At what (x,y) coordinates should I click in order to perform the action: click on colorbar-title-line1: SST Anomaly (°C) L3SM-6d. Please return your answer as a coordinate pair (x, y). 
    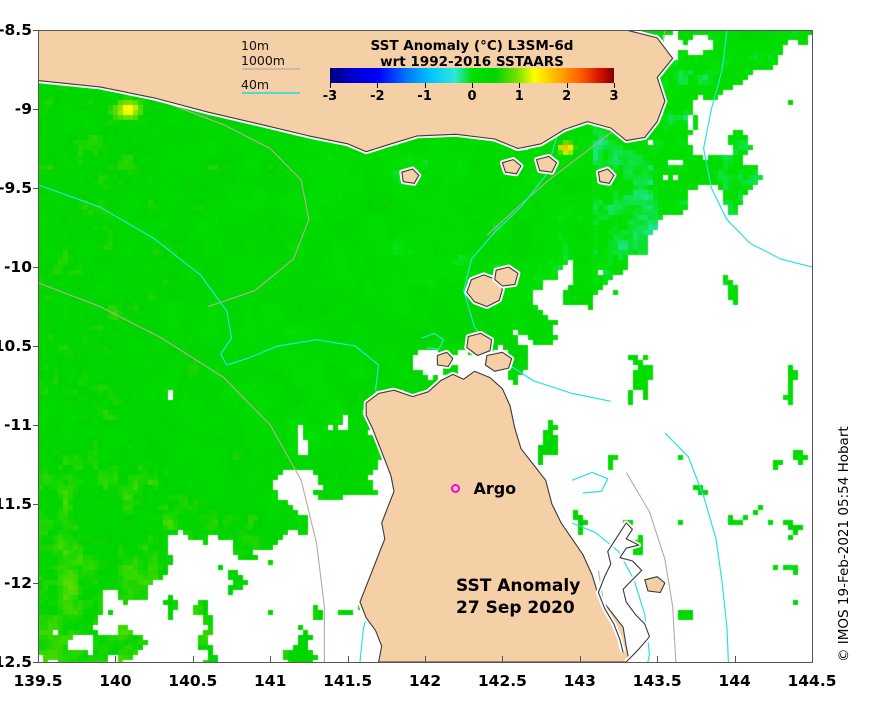
    Looking at the image, I should click on (472, 46).